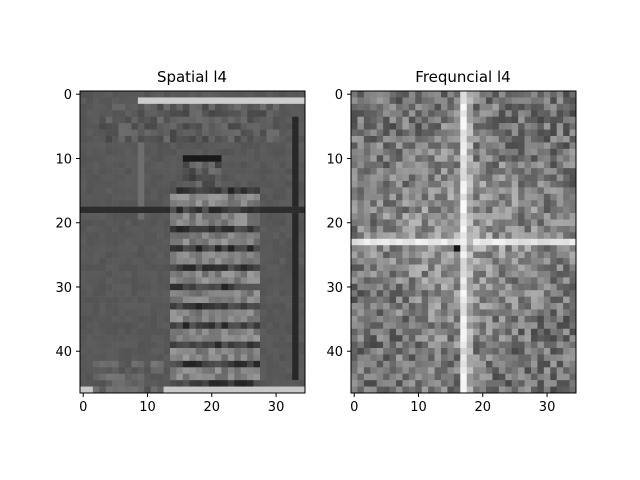  What do you see at coordinates (354, 407) in the screenshot?
I see `x-tick-label: 0` at bounding box center [354, 407].